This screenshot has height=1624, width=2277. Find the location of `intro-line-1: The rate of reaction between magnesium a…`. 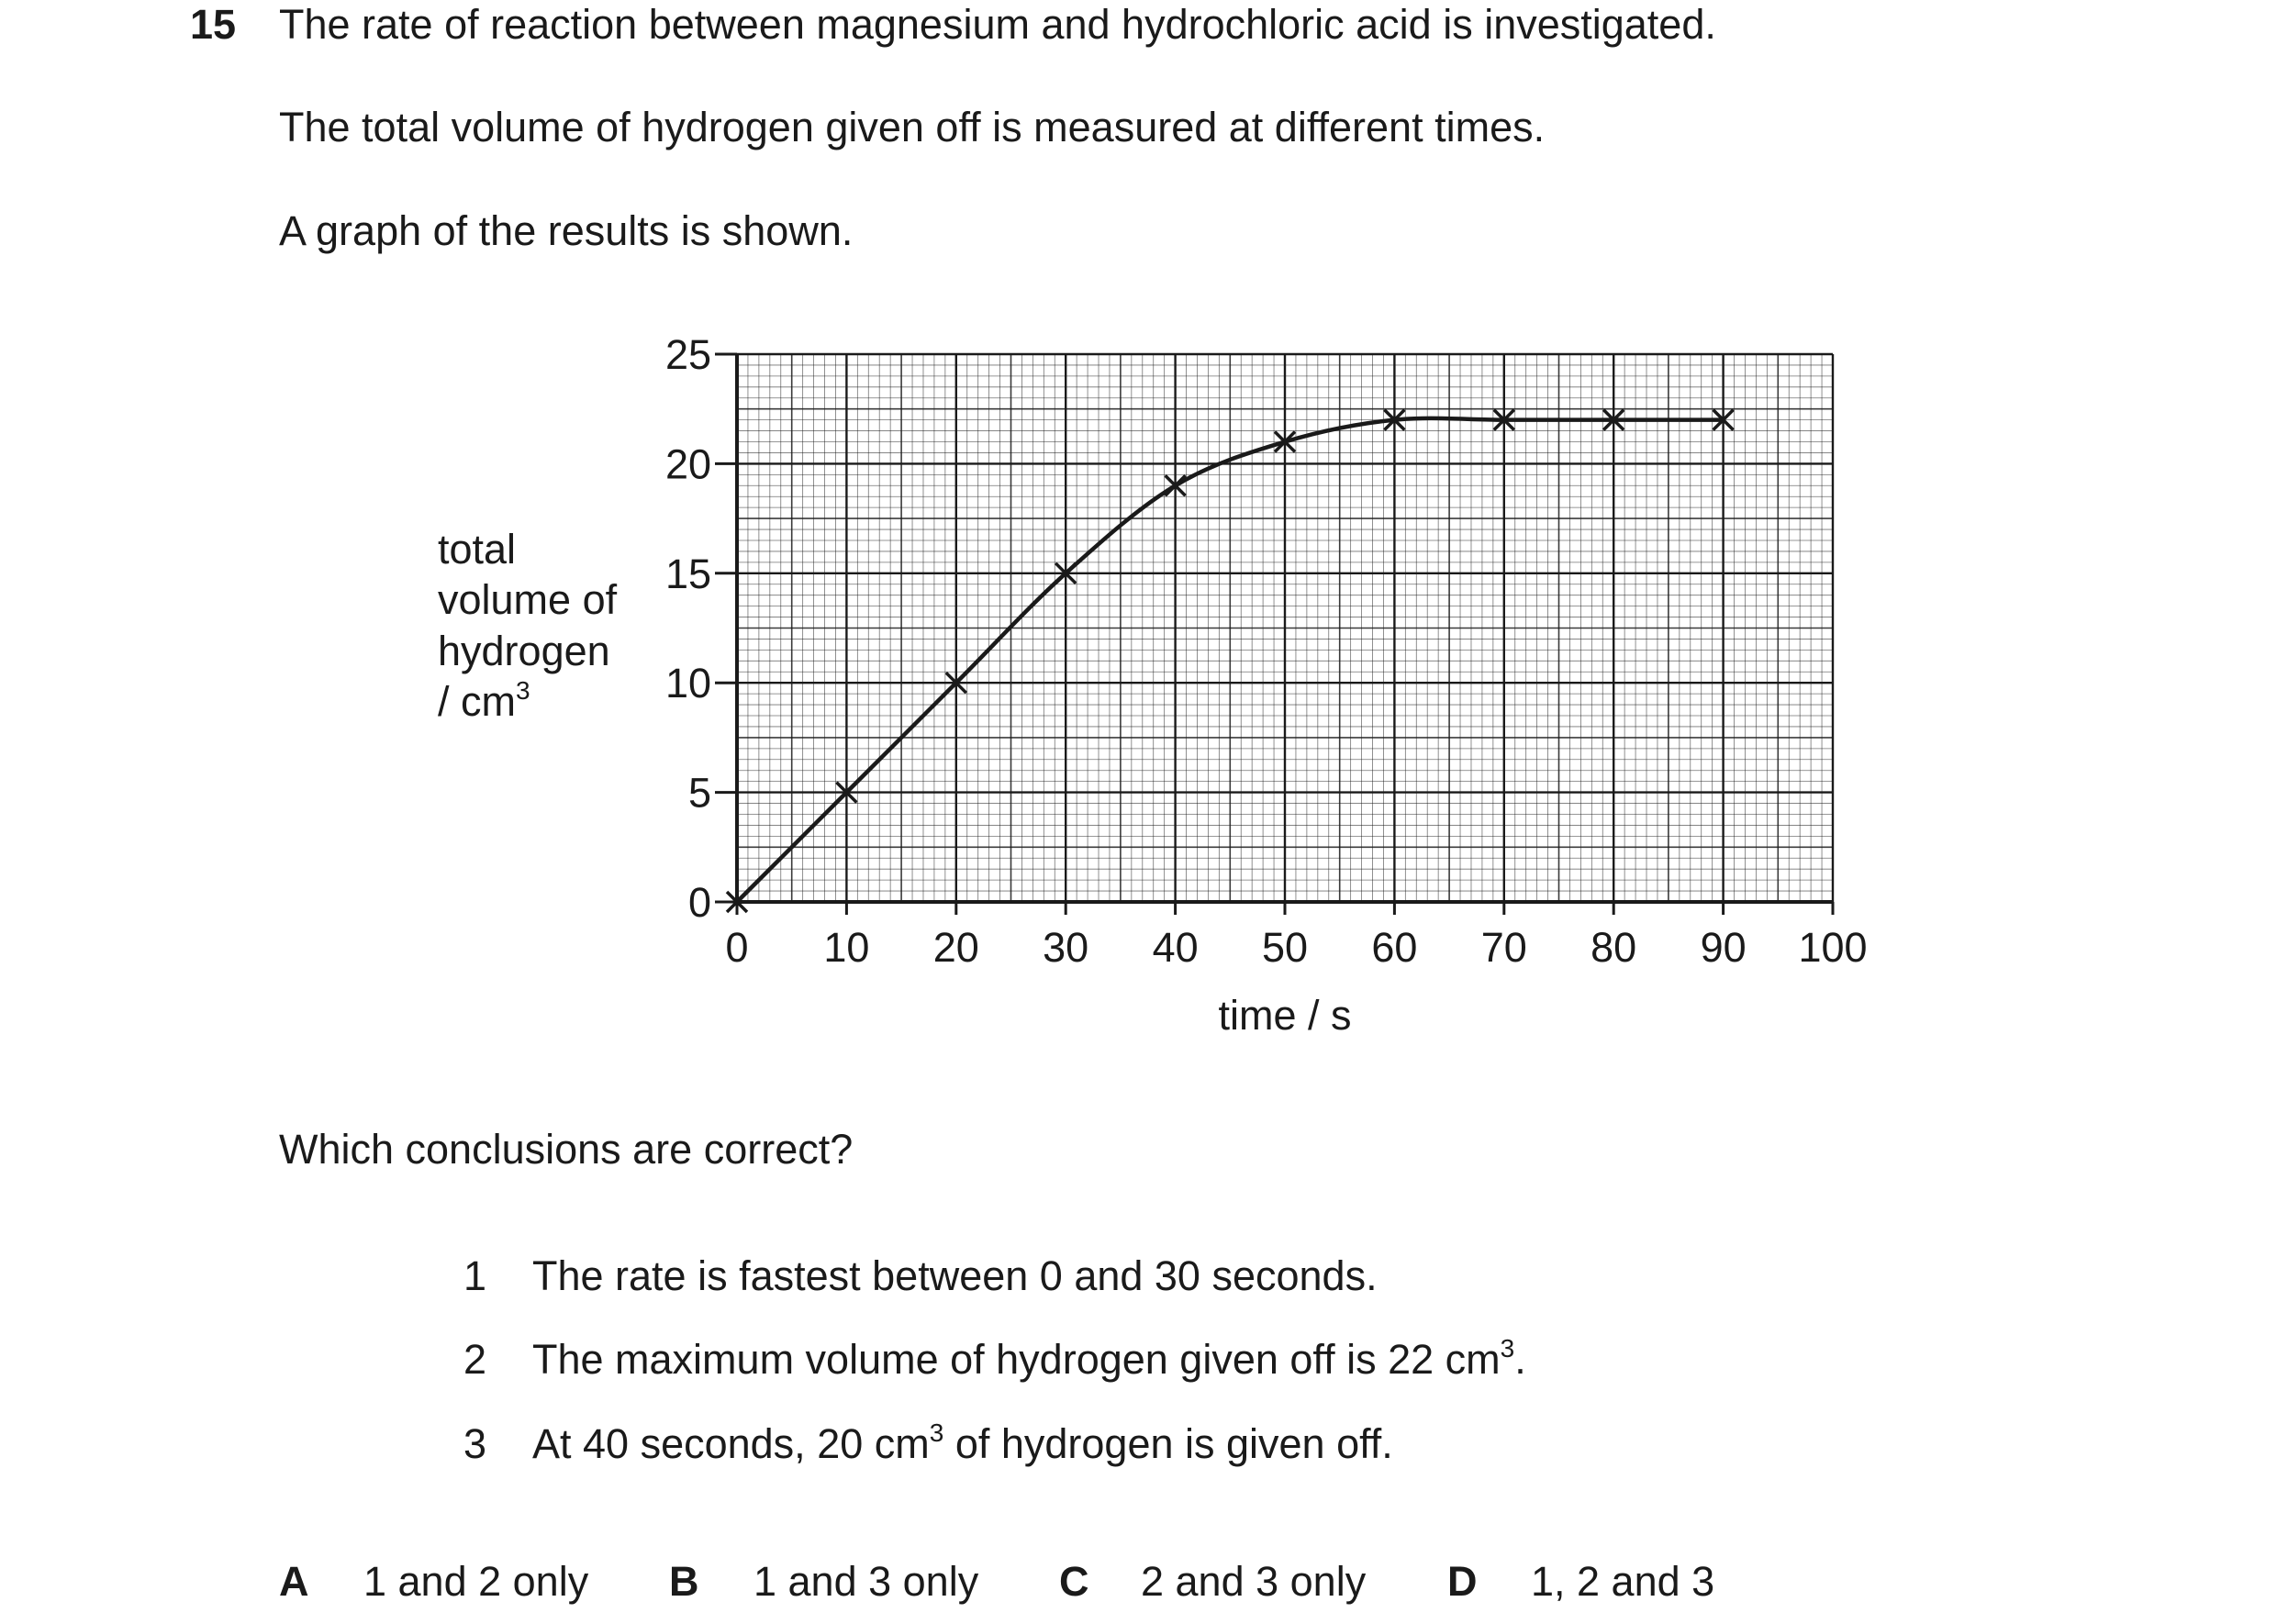

intro-line-1: The rate of reaction between magnesium a… is located at coordinates (998, 24).